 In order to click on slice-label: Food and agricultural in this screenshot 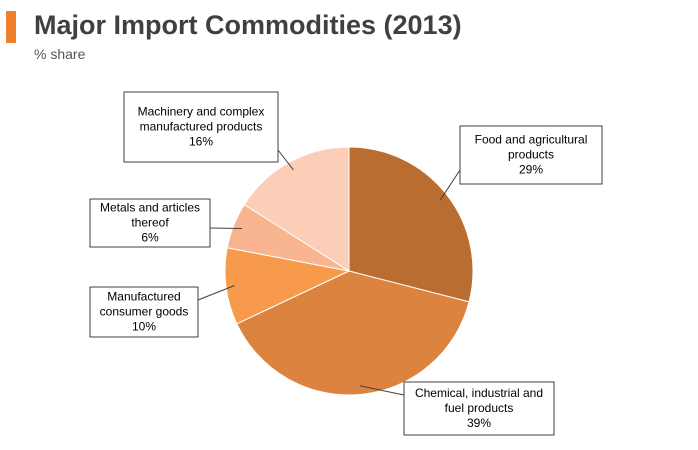, I will do `click(531, 140)`.